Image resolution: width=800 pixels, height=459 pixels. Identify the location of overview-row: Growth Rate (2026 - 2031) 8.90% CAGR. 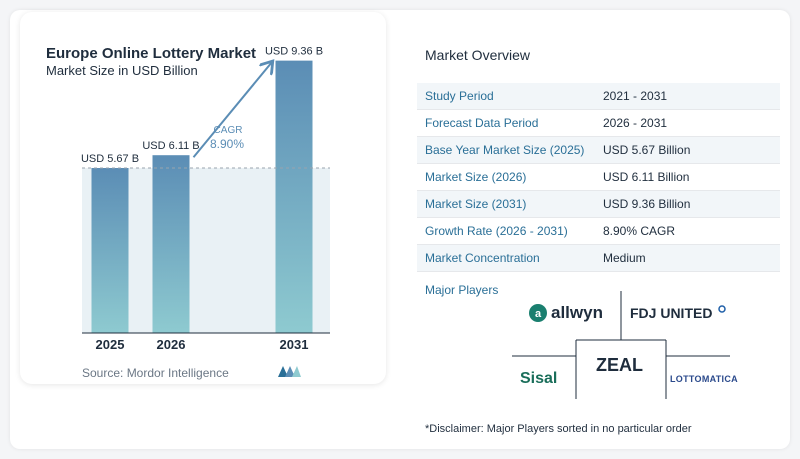
(598, 231).